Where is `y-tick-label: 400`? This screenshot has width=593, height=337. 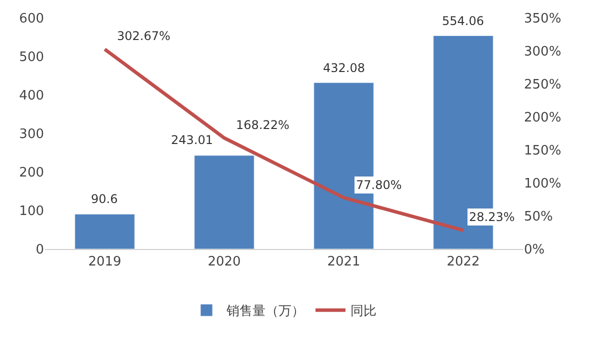
y-tick-label: 400 is located at coordinates (31, 96).